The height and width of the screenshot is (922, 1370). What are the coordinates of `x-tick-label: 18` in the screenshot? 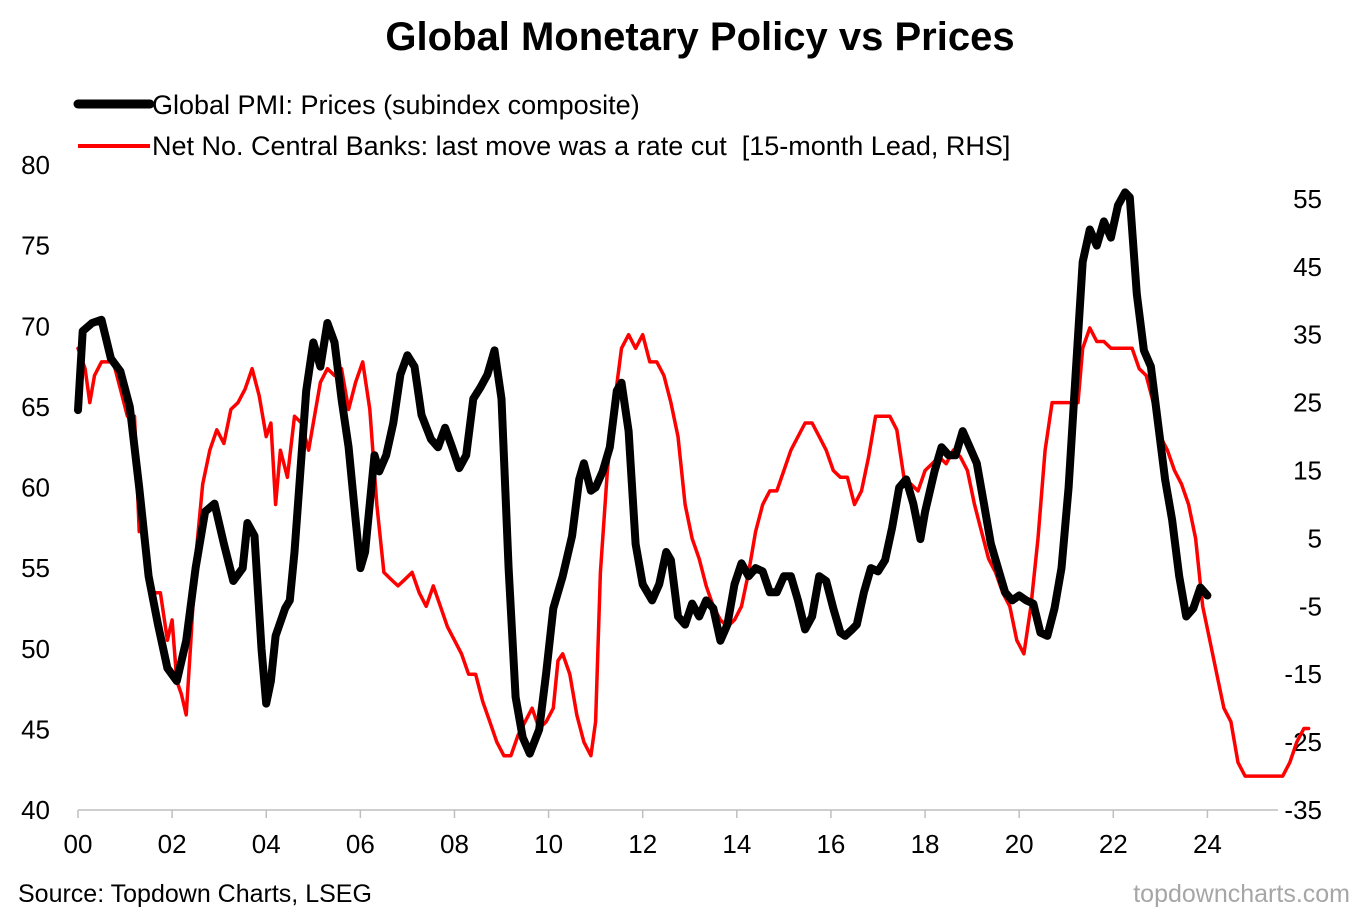 It's located at (925, 844).